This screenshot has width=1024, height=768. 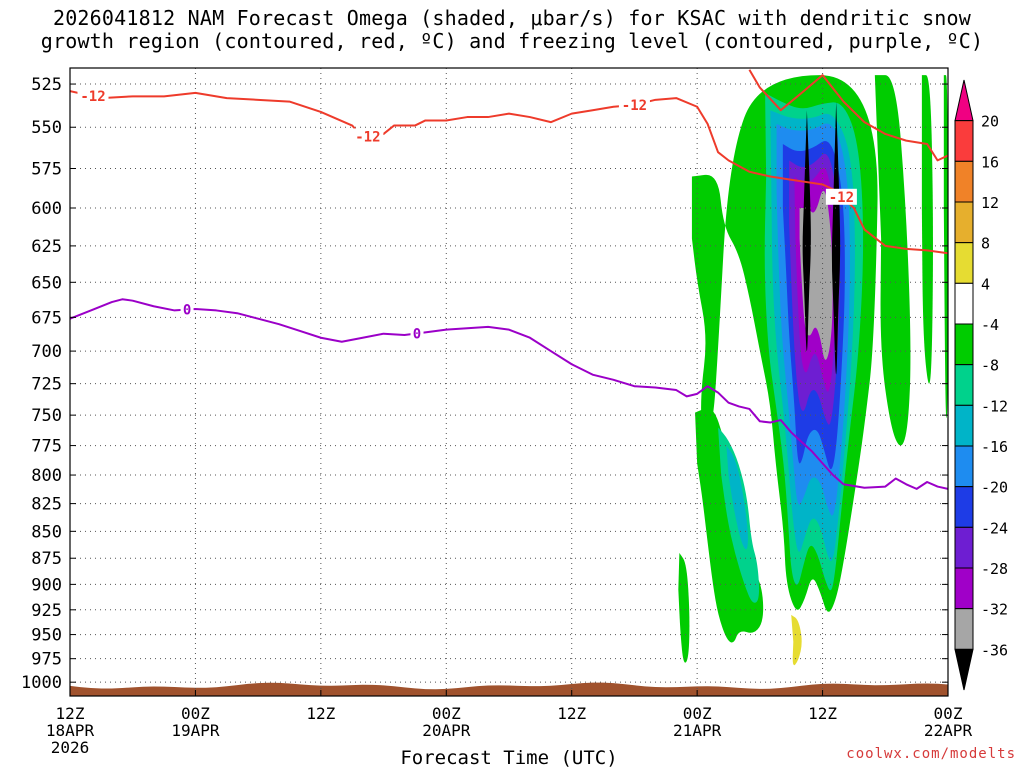 What do you see at coordinates (964, 669) in the screenshot?
I see `colorbar-segment-lt_m36` at bounding box center [964, 669].